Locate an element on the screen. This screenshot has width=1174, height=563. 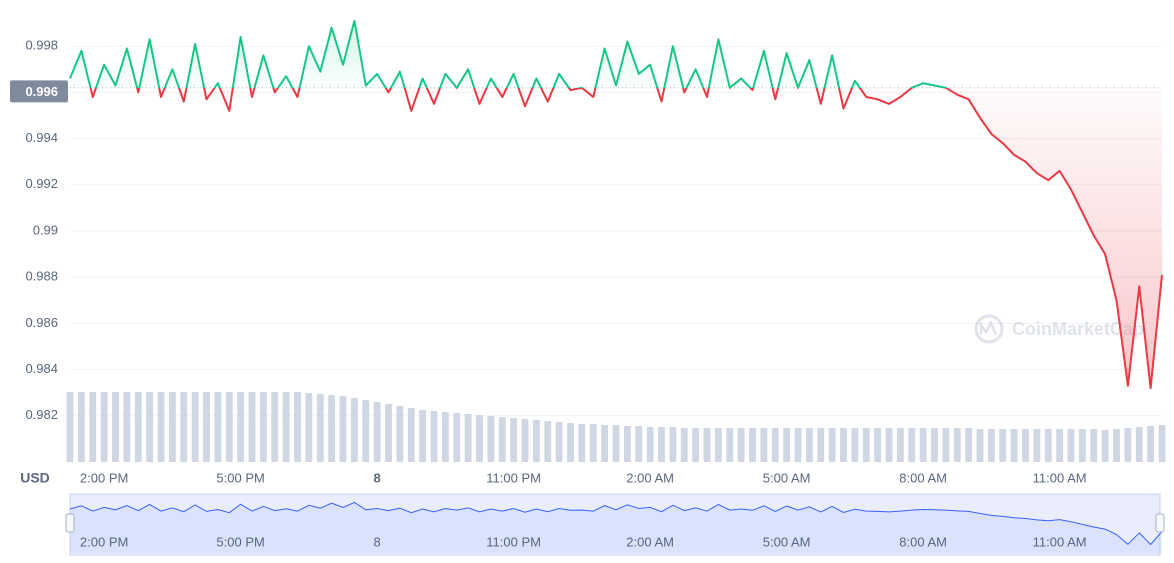
navigator-tick-label: 8:00 AM is located at coordinates (923, 541).